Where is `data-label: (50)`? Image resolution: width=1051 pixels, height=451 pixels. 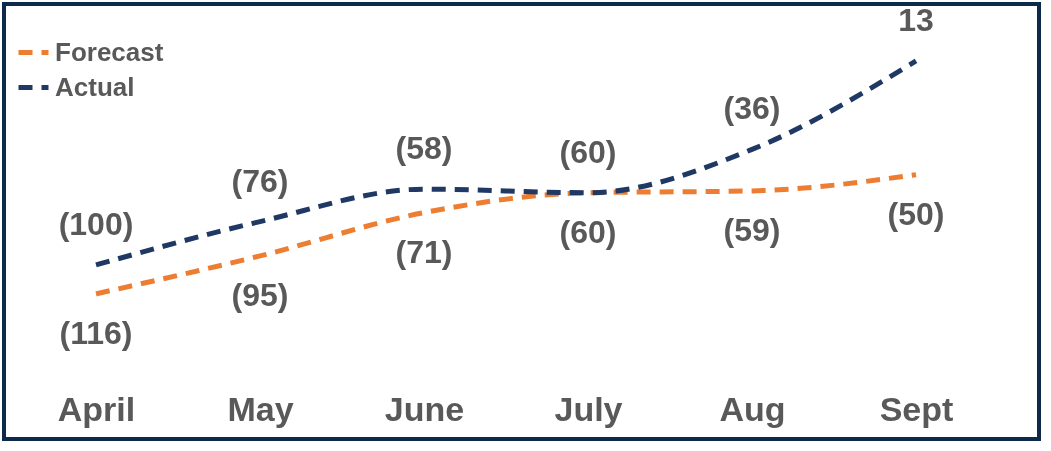
data-label: (50) is located at coordinates (916, 213).